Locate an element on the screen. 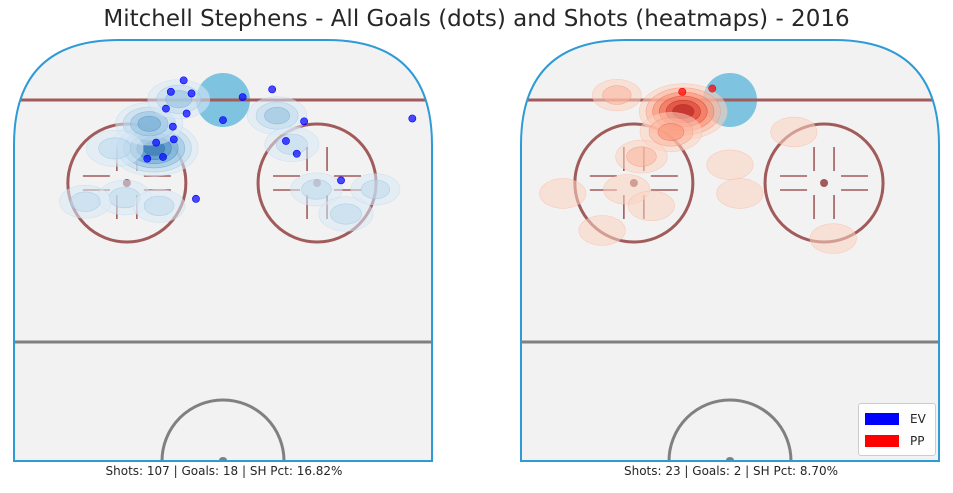 The width and height of the screenshot is (953, 493). legend-swatch-pp is located at coordinates (882, 441).